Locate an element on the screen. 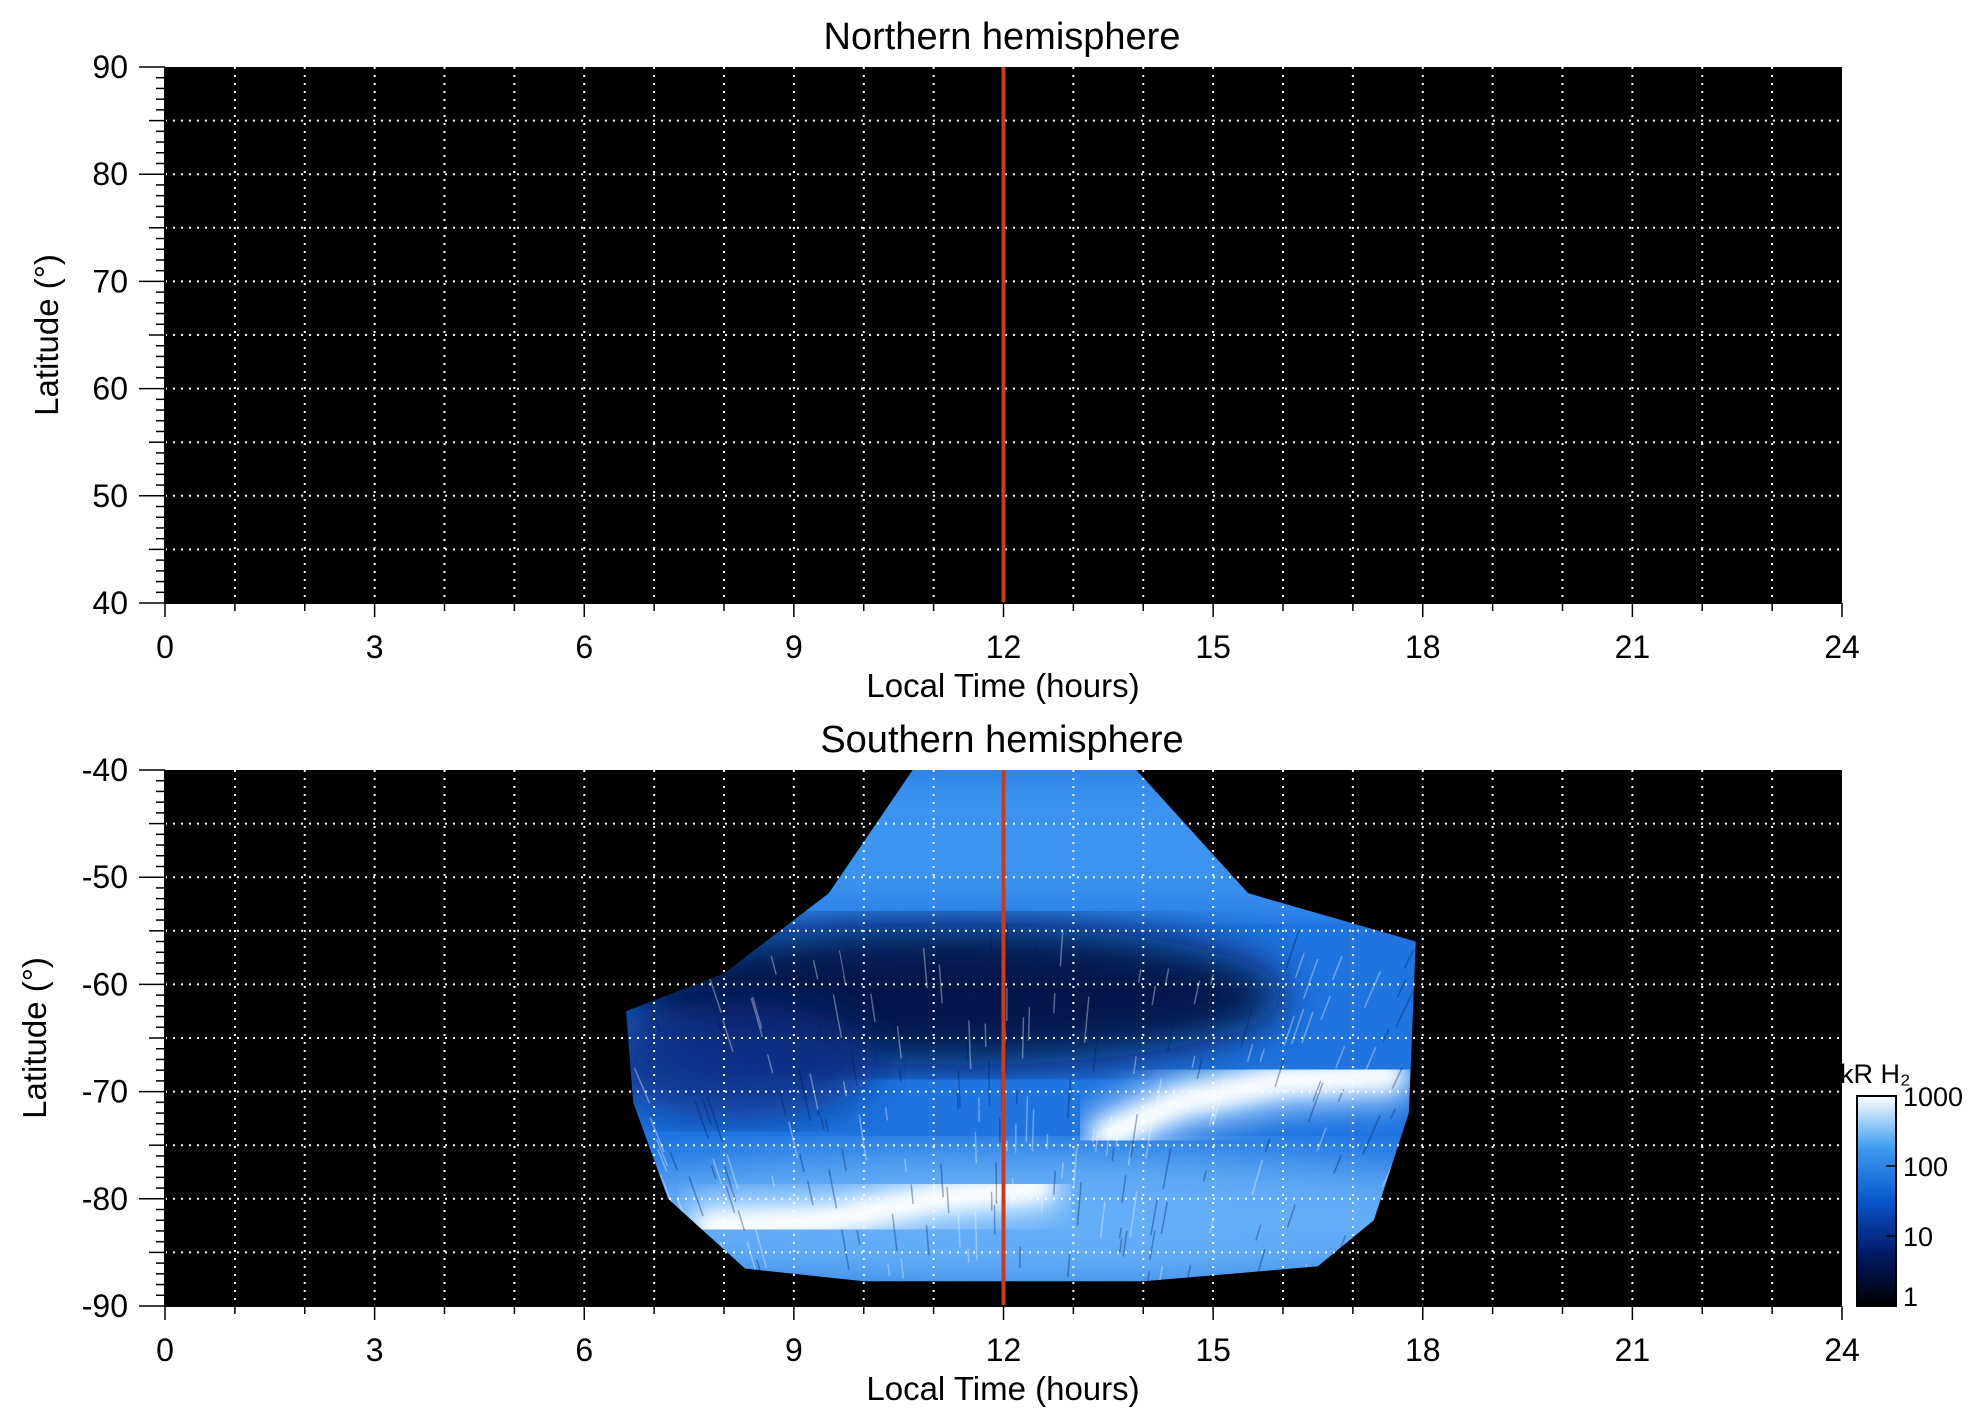 This screenshot has height=1423, width=1983. bright-arc is located at coordinates (874, 1207).